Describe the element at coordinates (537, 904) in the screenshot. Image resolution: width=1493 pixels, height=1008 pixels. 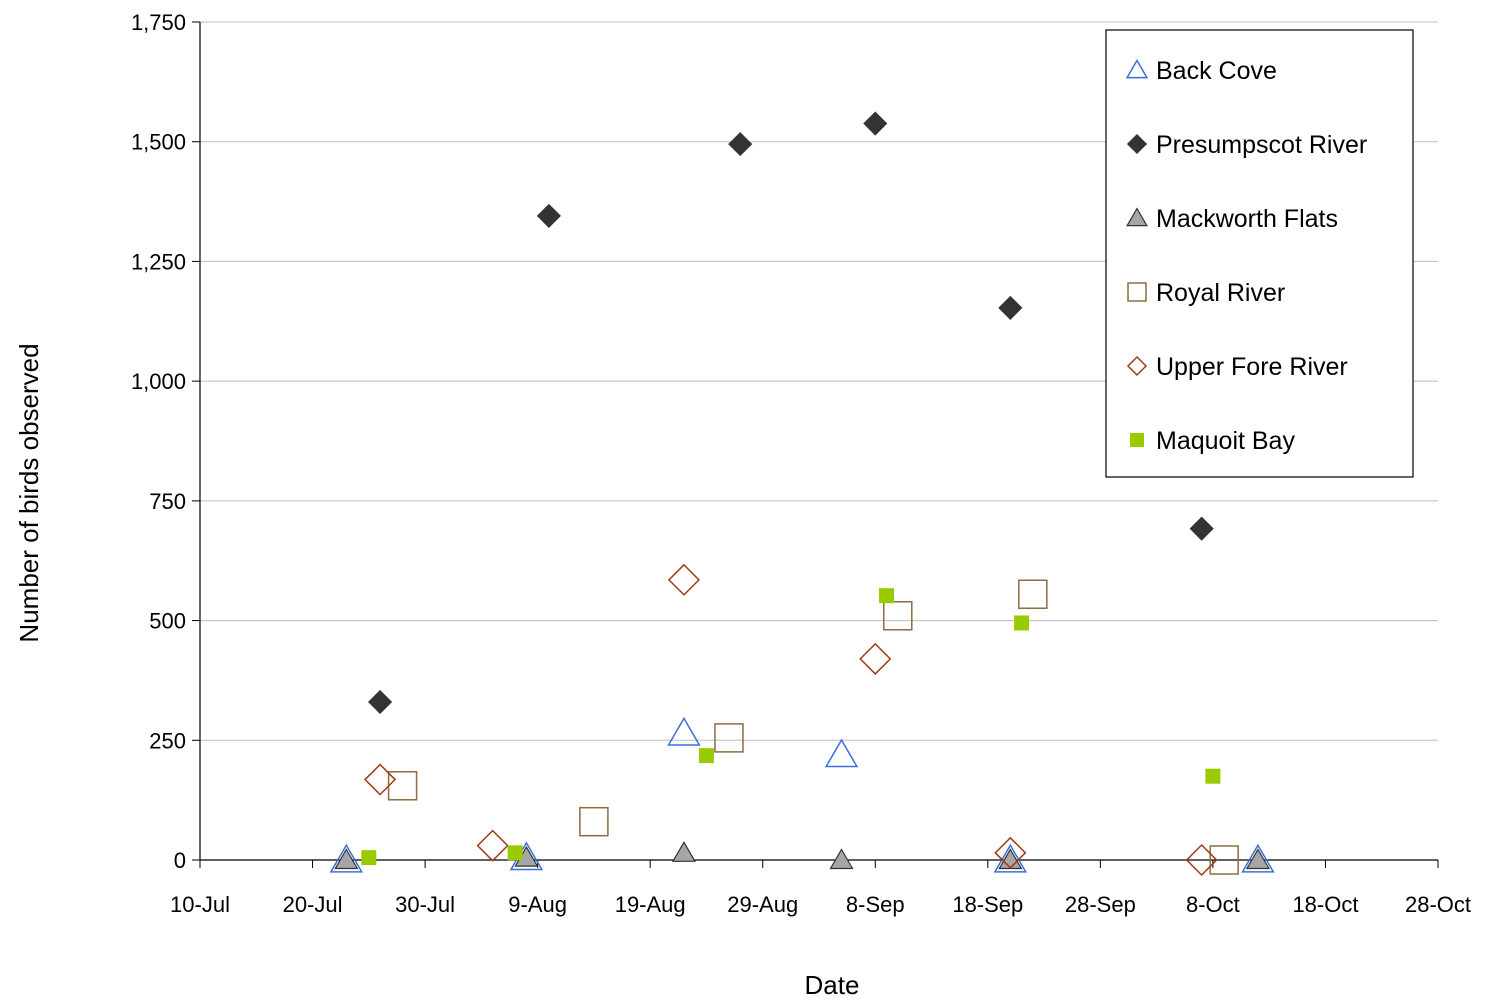
I see `x-tick-label: 9-Aug` at that location.